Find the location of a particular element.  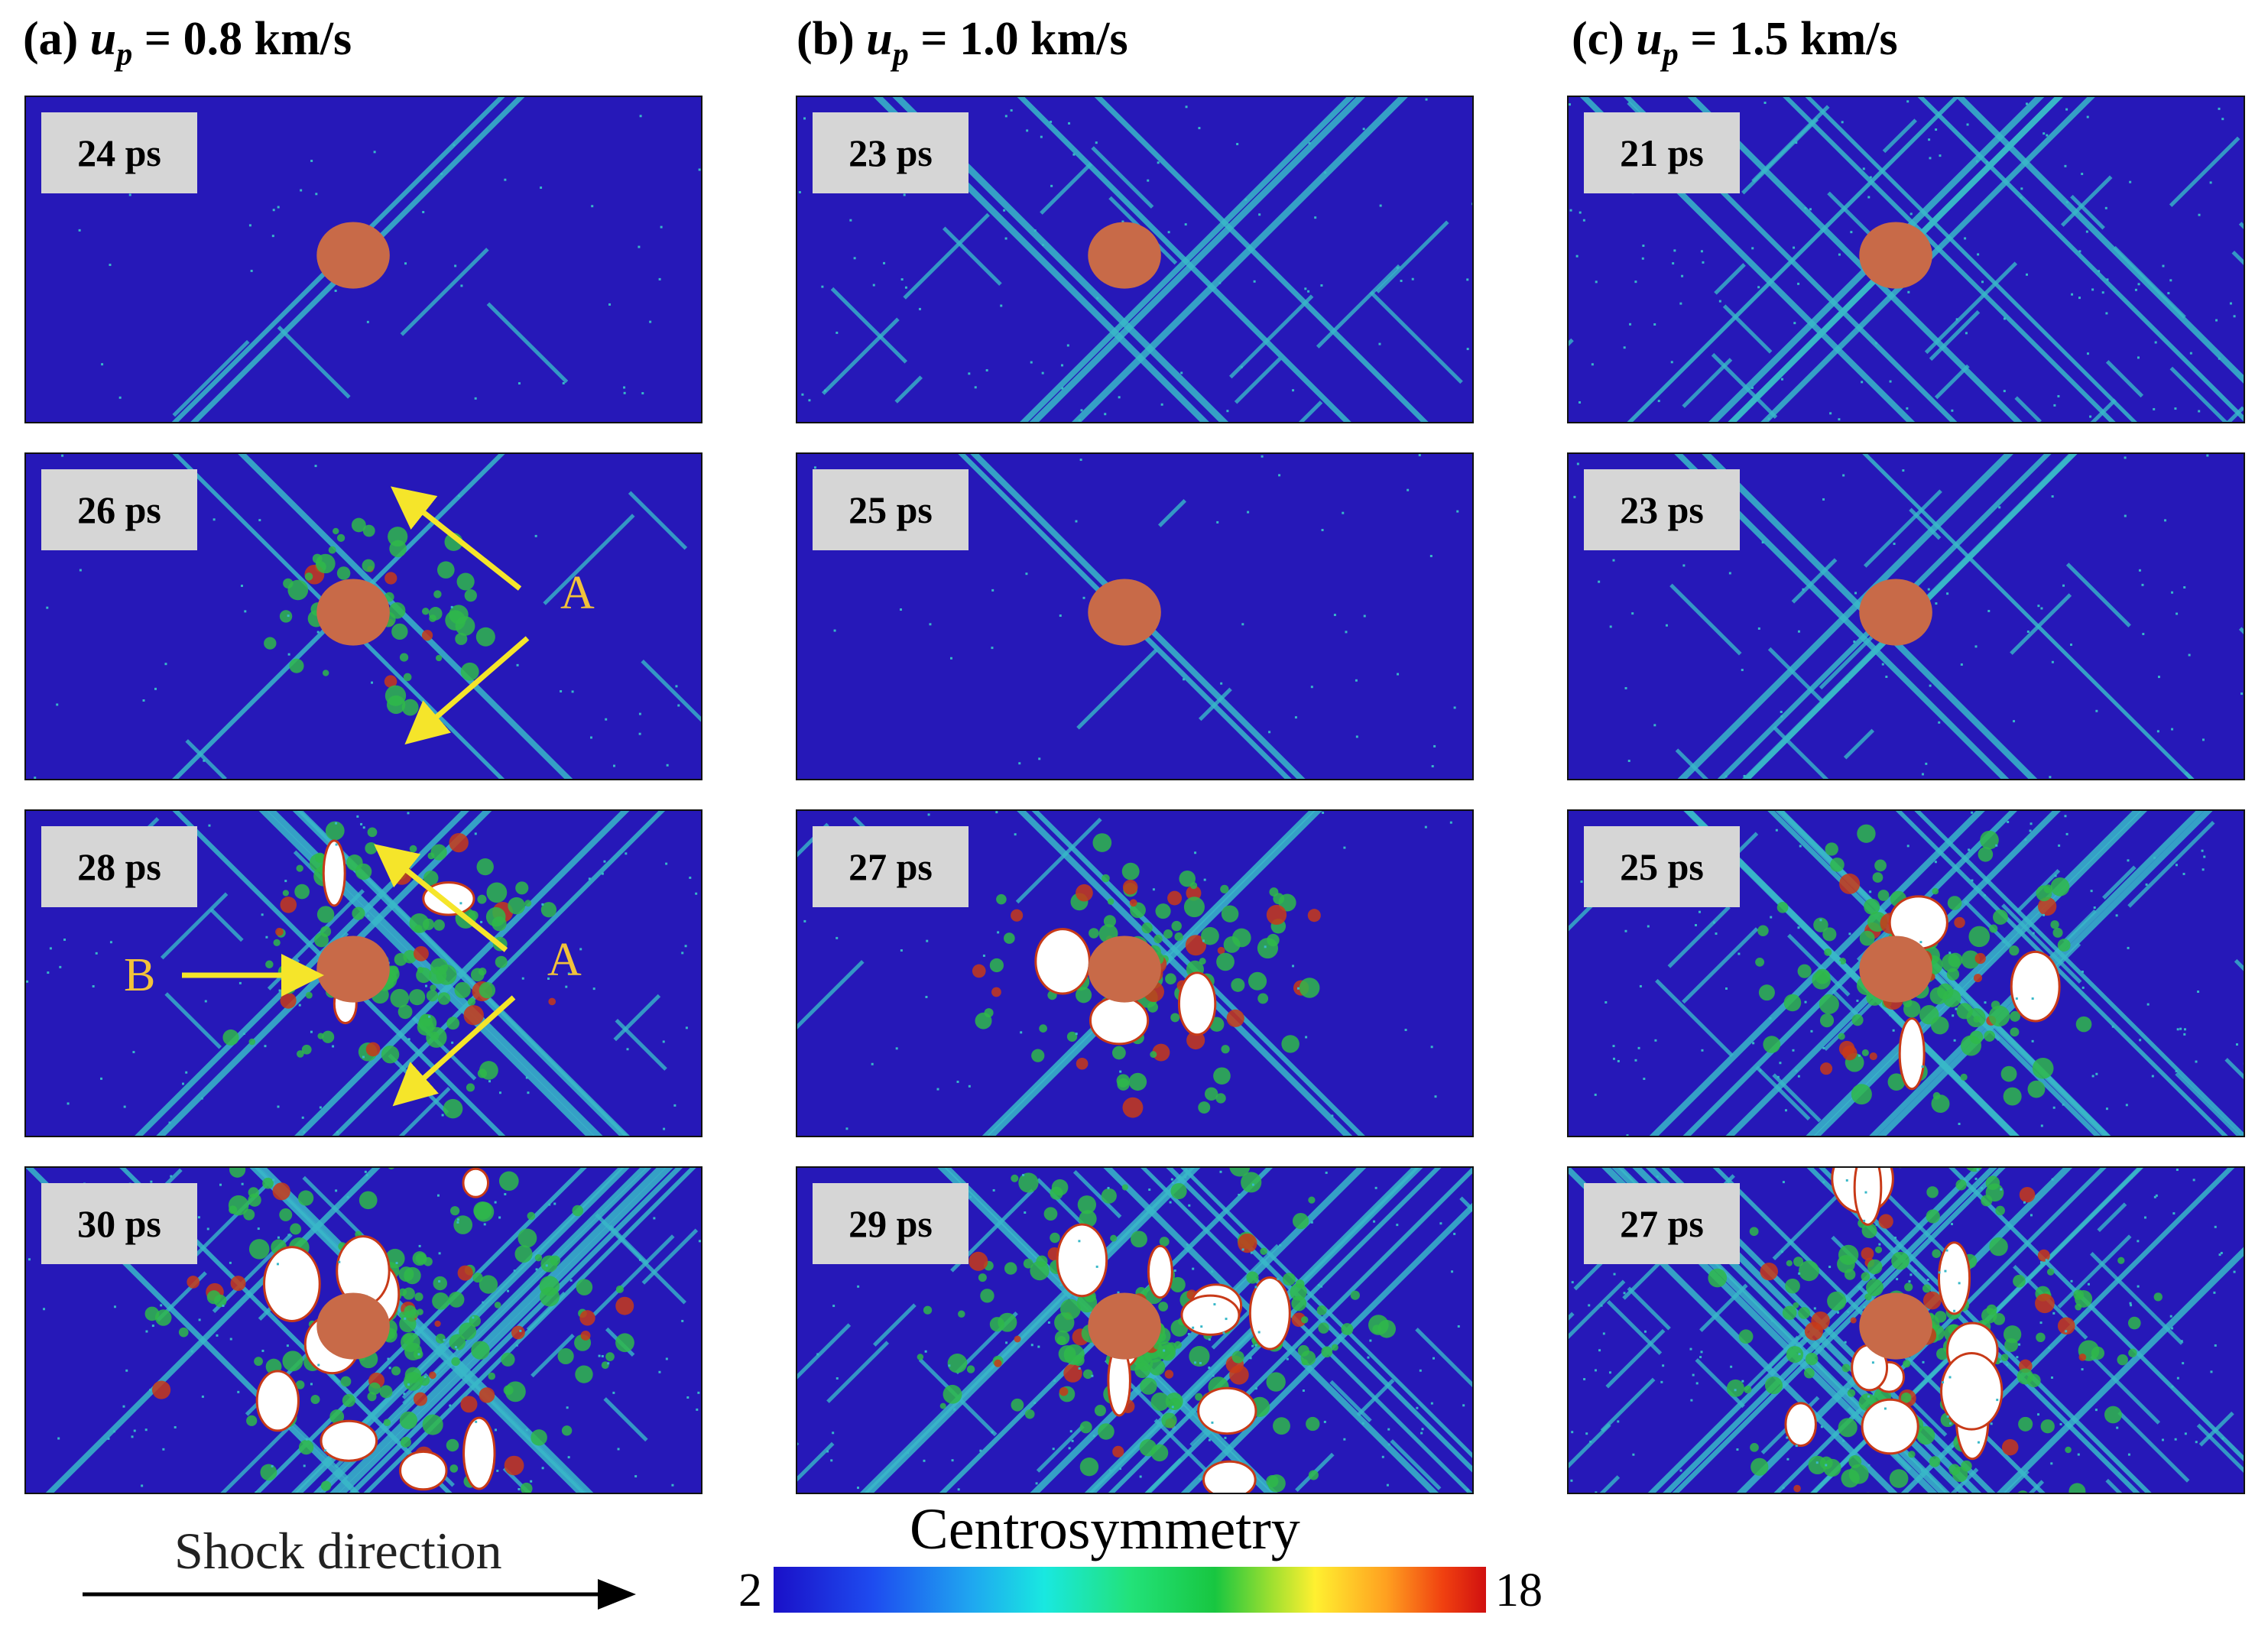

panel-c-3: 25 ps is located at coordinates (1906, 973).